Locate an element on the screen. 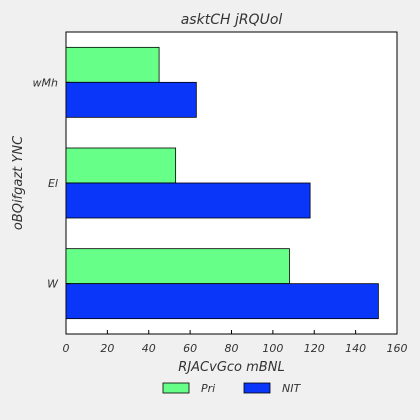 Image resolution: width=420 pixels, height=420 pixels. legend-label-nit: NIT is located at coordinates (291, 388).